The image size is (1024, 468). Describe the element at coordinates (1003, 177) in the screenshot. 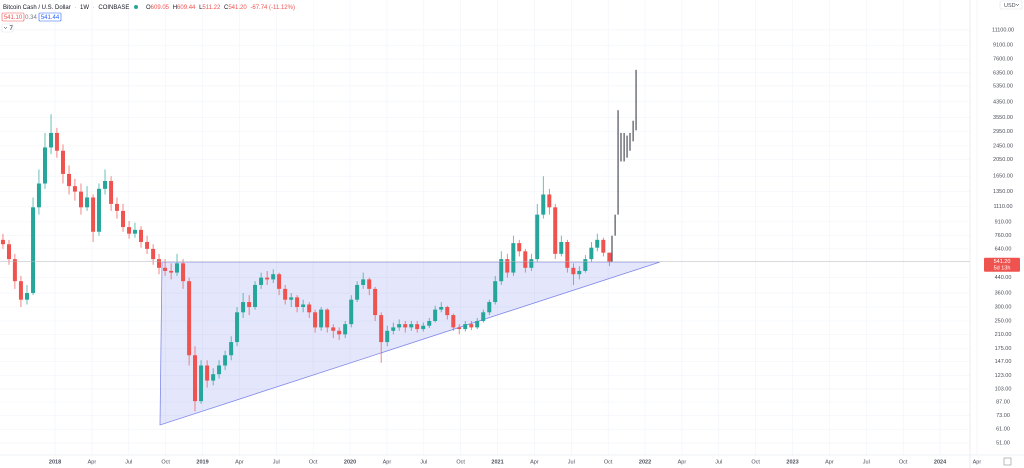

I see `y-tick-label: 1650.00` at that location.